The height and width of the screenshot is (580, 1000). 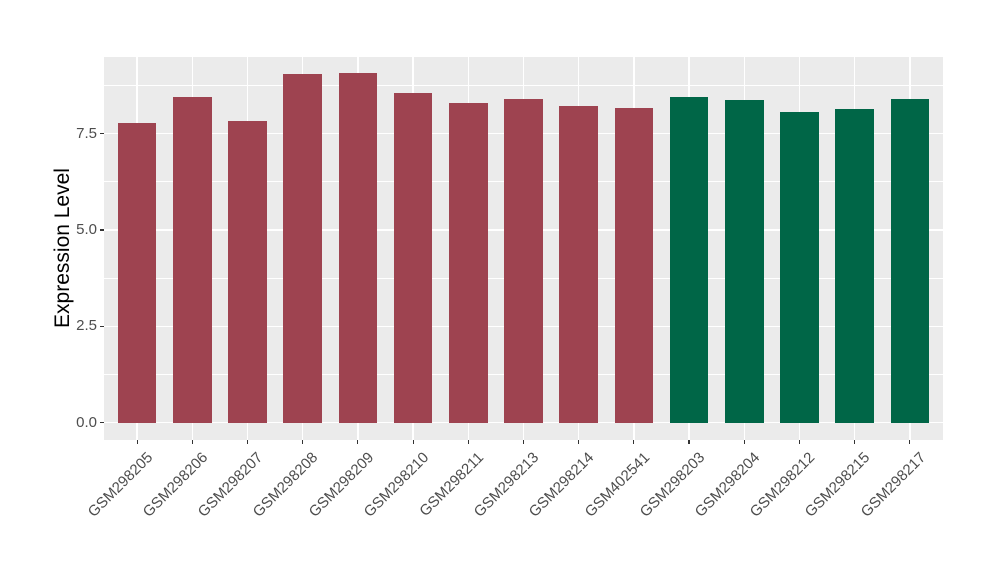 I want to click on y-axis-title: Expression Level, so click(x=62, y=248).